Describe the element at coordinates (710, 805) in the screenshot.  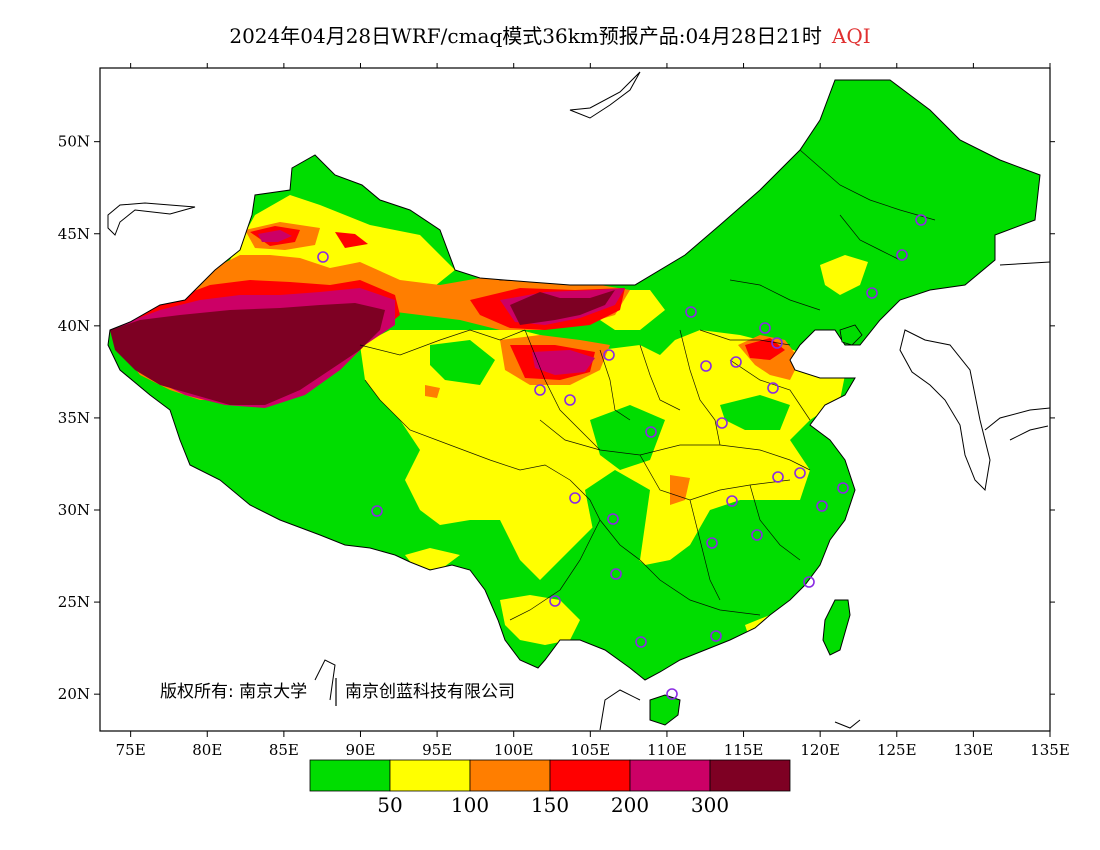
I see `colorbar-label: 300` at that location.